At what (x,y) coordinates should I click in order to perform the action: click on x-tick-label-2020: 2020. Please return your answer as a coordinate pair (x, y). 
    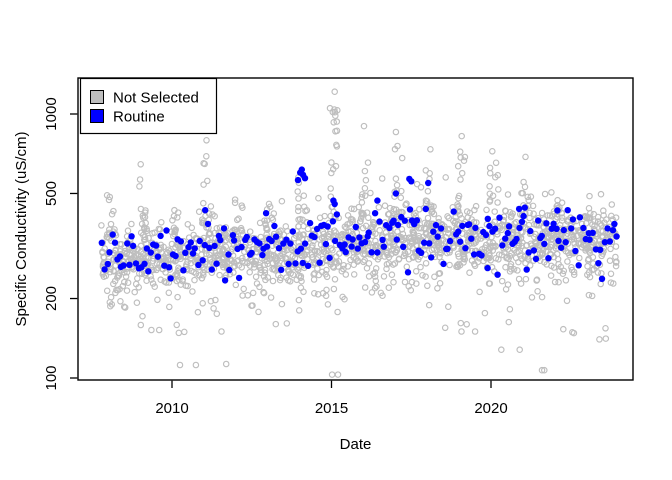
    Looking at the image, I should click on (490, 408).